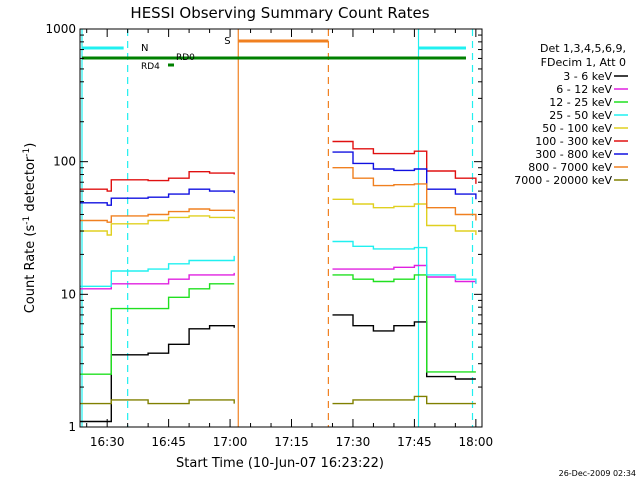 This screenshot has height=480, width=640. What do you see at coordinates (570, 167) in the screenshot?
I see `legend-label-7: 800 - 7000 keV` at bounding box center [570, 167].